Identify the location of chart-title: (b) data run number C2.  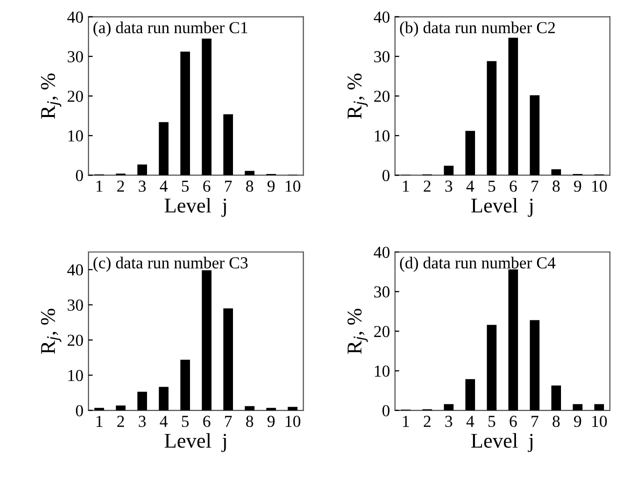
(477, 29).